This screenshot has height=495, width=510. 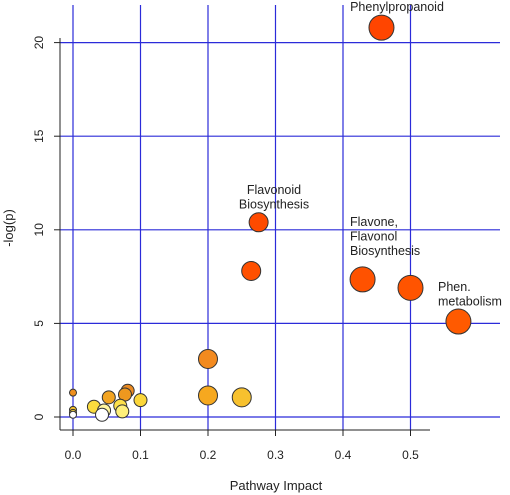 What do you see at coordinates (385, 236) in the screenshot?
I see `pathway-label: Flavone, Flavonol Biosynthesis` at bounding box center [385, 236].